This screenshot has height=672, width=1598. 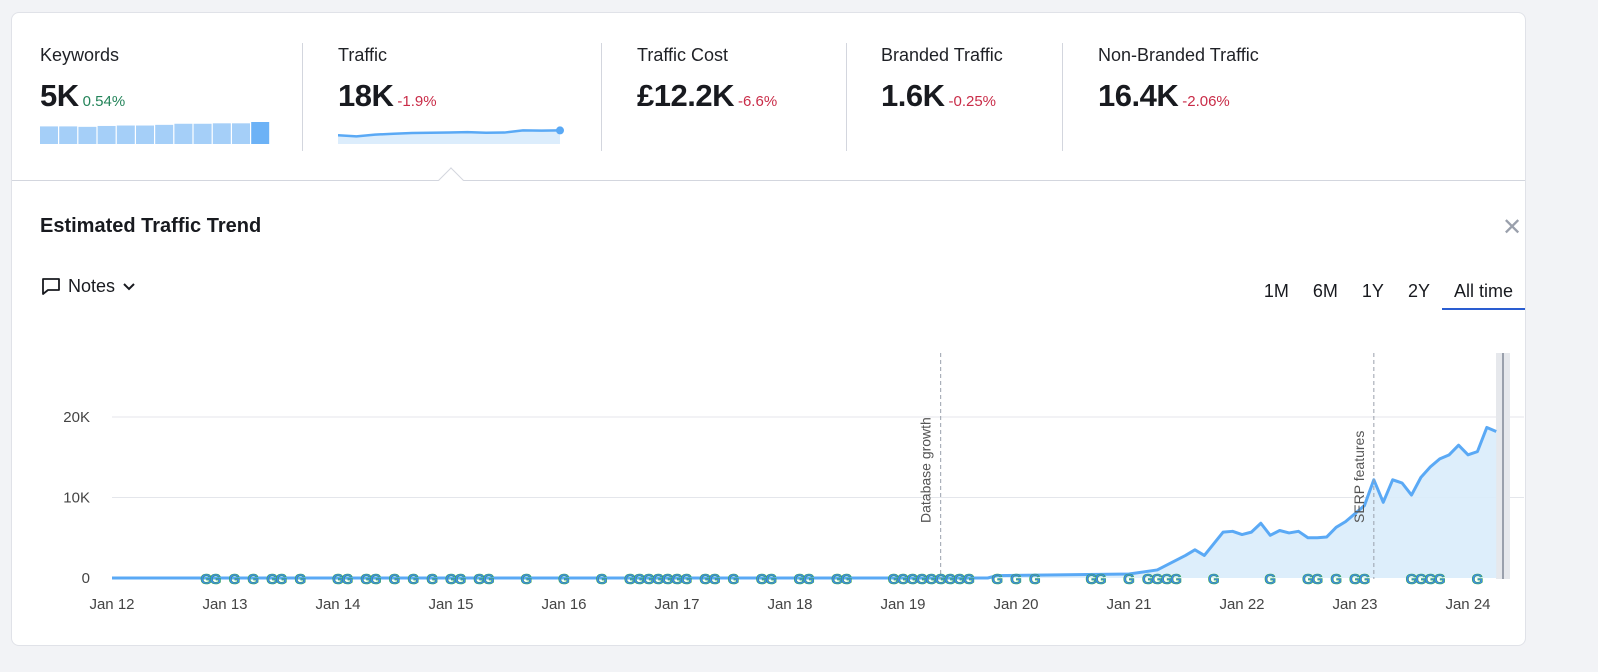 I want to click on x-tick-label: Jan 13, so click(x=224, y=604).